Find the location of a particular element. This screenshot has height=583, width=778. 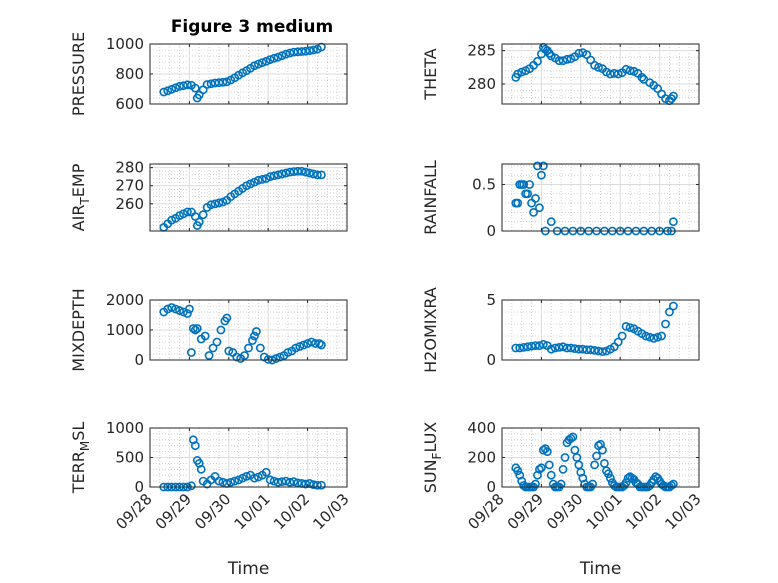

y-tick-label: 500 is located at coordinates (129, 458).